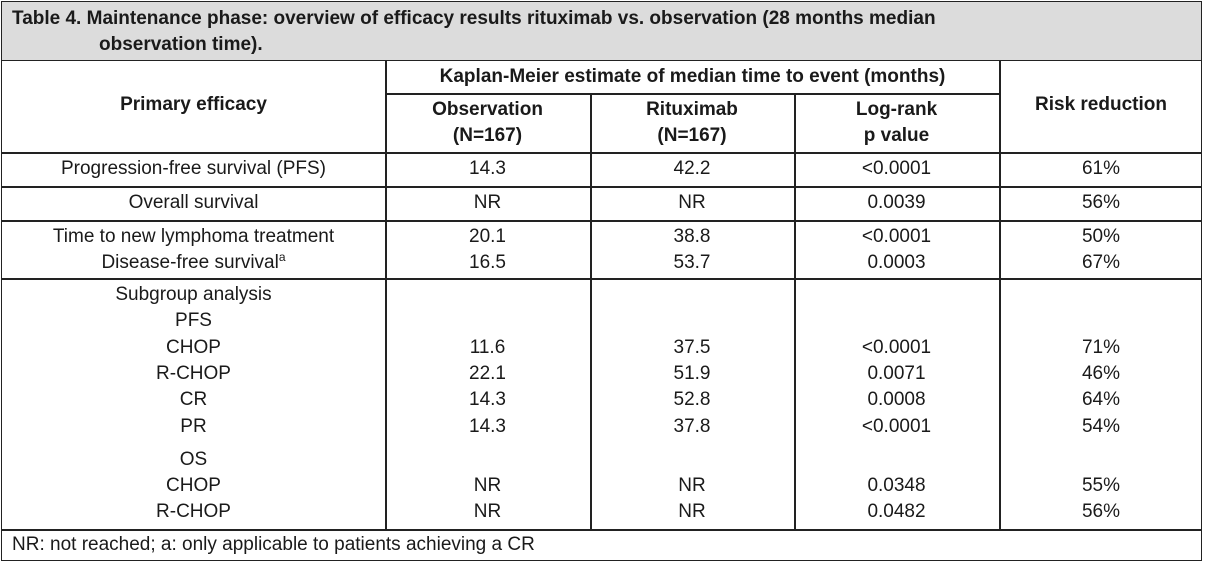 Image resolution: width=1205 pixels, height=563 pixels. I want to click on row-pfs-p: <0.0001, so click(896, 168).